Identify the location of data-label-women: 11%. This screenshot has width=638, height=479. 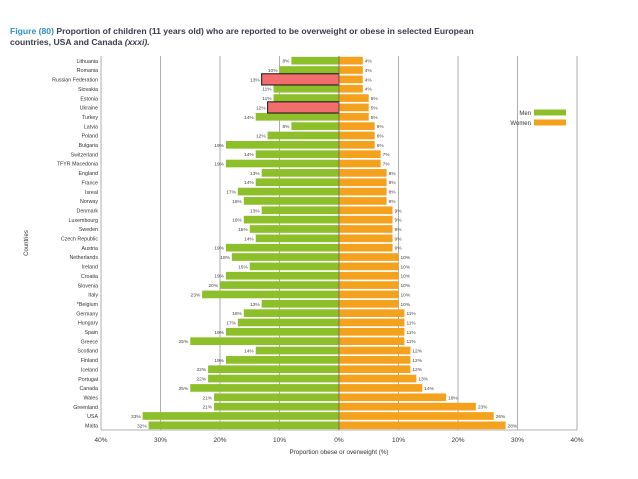
(411, 314).